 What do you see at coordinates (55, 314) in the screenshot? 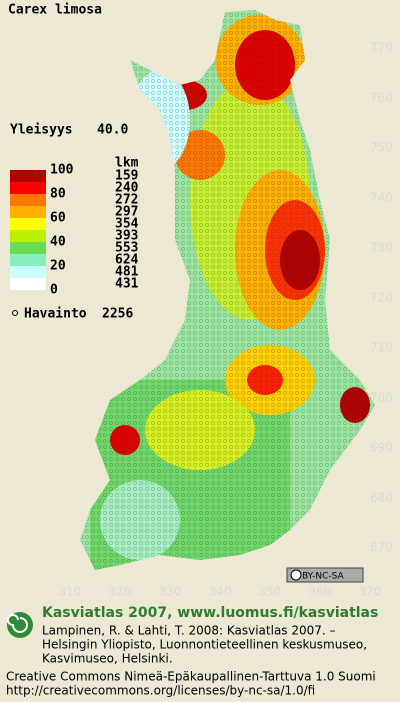
I see `observation-label: Havainto` at bounding box center [55, 314].